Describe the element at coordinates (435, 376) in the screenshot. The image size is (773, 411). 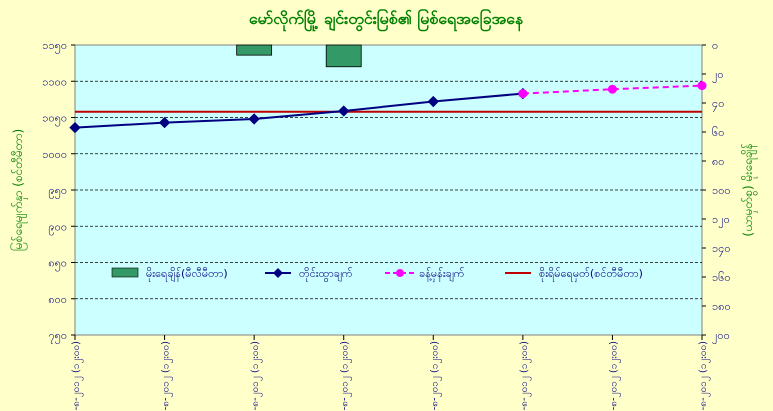
I see `x-tick-label: ၁၇-၈-၂၀၁၂ (၁၂း၀၀)` at that location.